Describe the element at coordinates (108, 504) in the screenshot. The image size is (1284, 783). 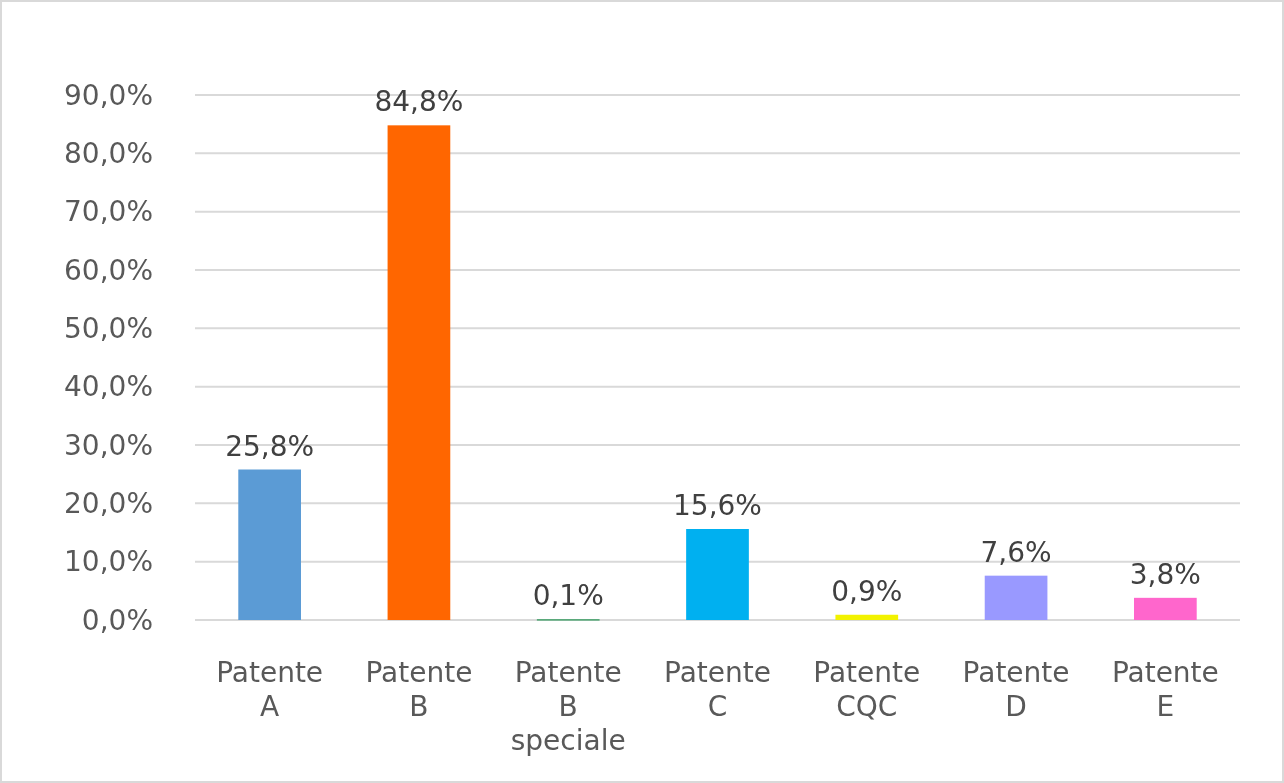
I see `y-tick-label: 20,0%` at that location.